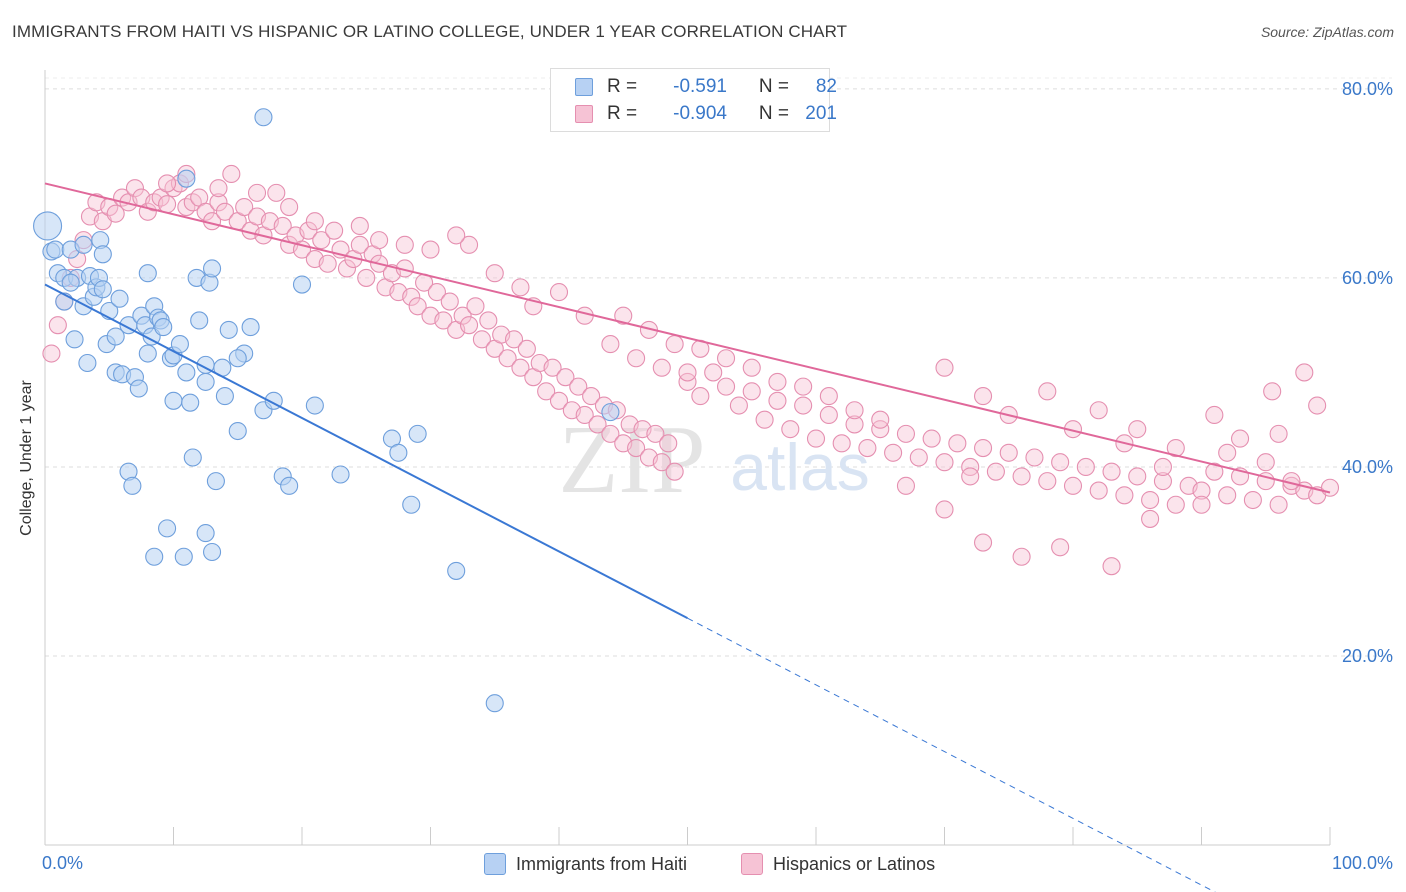 The image size is (1406, 892). What do you see at coordinates (706, 87) in the screenshot?
I see `legend-row-haiti: R = -0.591 N = 82` at bounding box center [706, 87].